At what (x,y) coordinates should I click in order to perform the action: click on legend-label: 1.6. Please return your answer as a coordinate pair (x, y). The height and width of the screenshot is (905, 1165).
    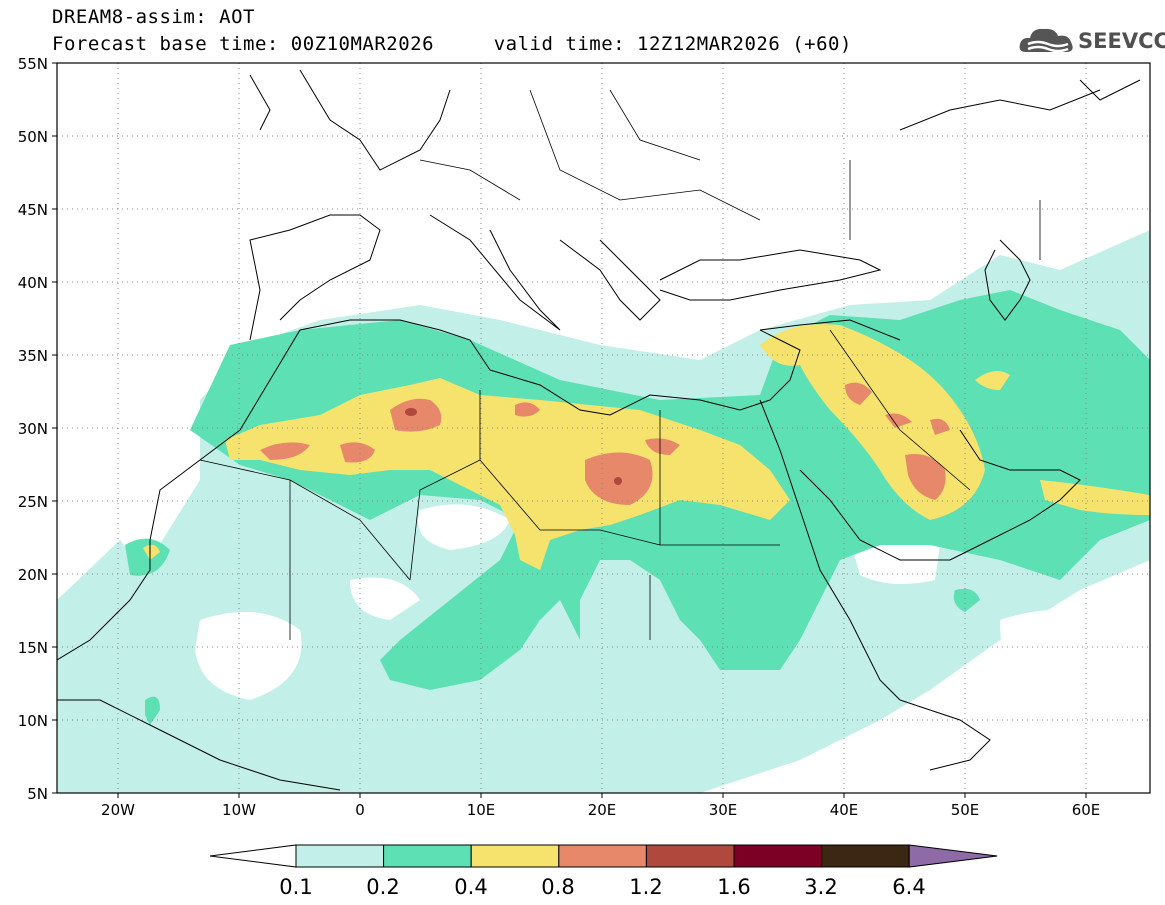
    Looking at the image, I should click on (733, 887).